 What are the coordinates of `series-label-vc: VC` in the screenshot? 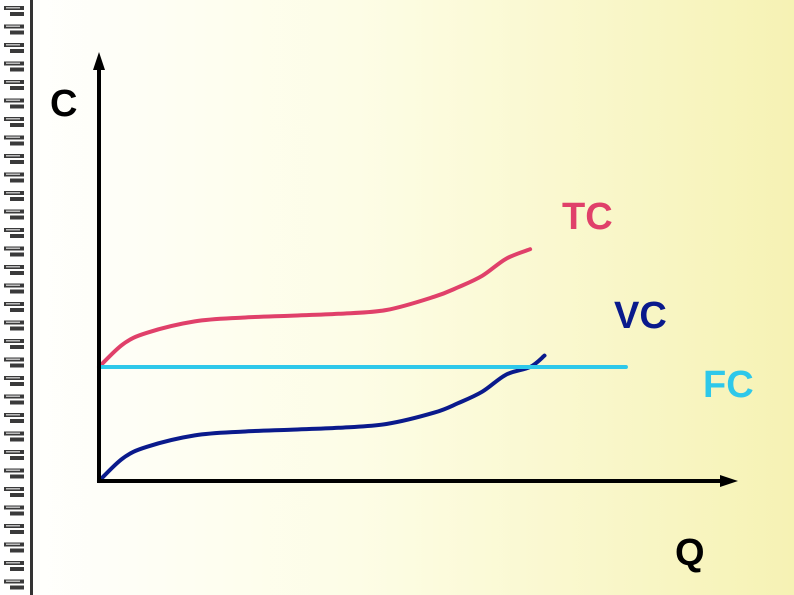 It's located at (640, 316).